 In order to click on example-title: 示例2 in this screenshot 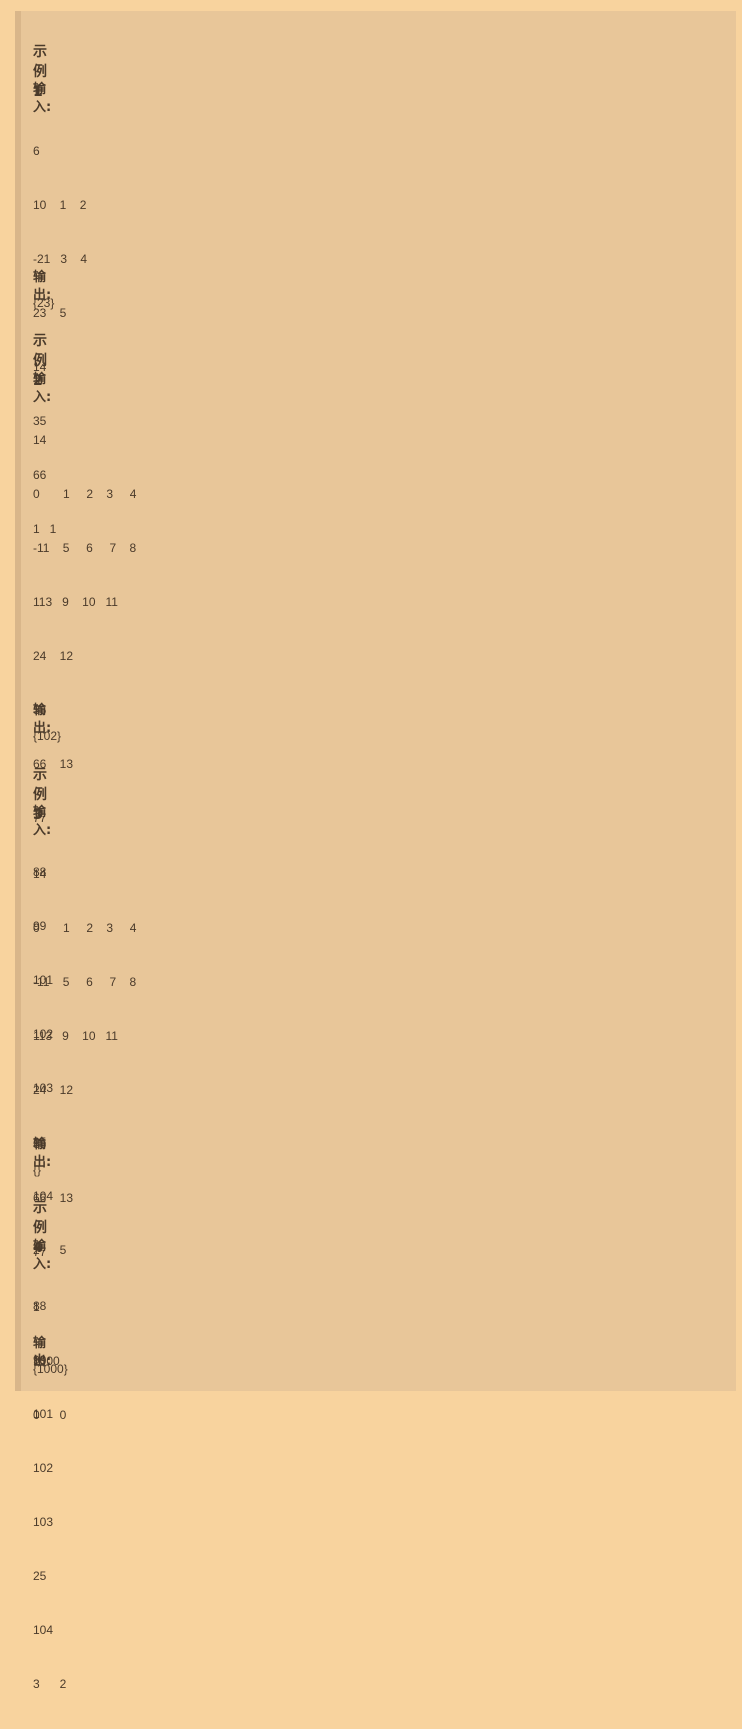, I will do `click(40, 361)`.